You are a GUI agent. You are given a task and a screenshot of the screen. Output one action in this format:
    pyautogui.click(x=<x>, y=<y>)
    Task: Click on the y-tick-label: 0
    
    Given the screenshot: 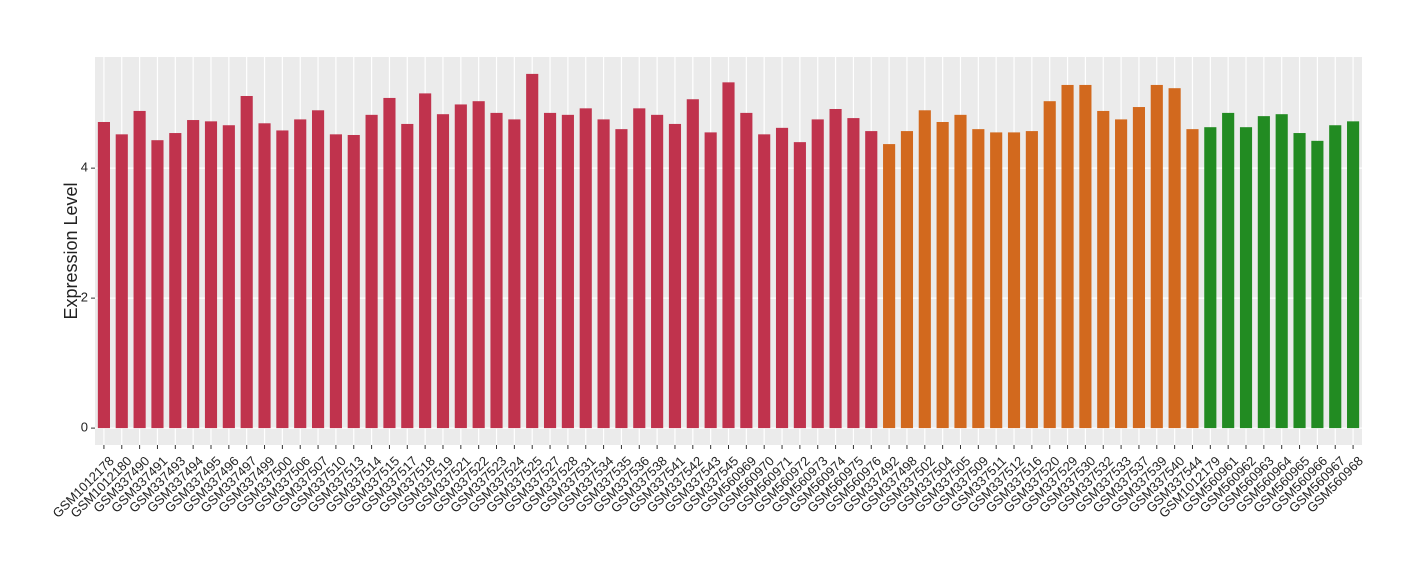 What is the action you would take?
    pyautogui.click(x=84, y=427)
    